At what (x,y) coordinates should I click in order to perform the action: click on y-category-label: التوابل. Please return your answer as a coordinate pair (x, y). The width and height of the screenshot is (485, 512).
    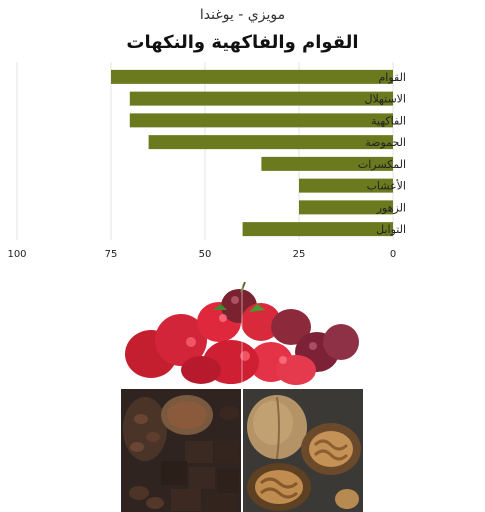
    Looking at the image, I should click on (391, 229).